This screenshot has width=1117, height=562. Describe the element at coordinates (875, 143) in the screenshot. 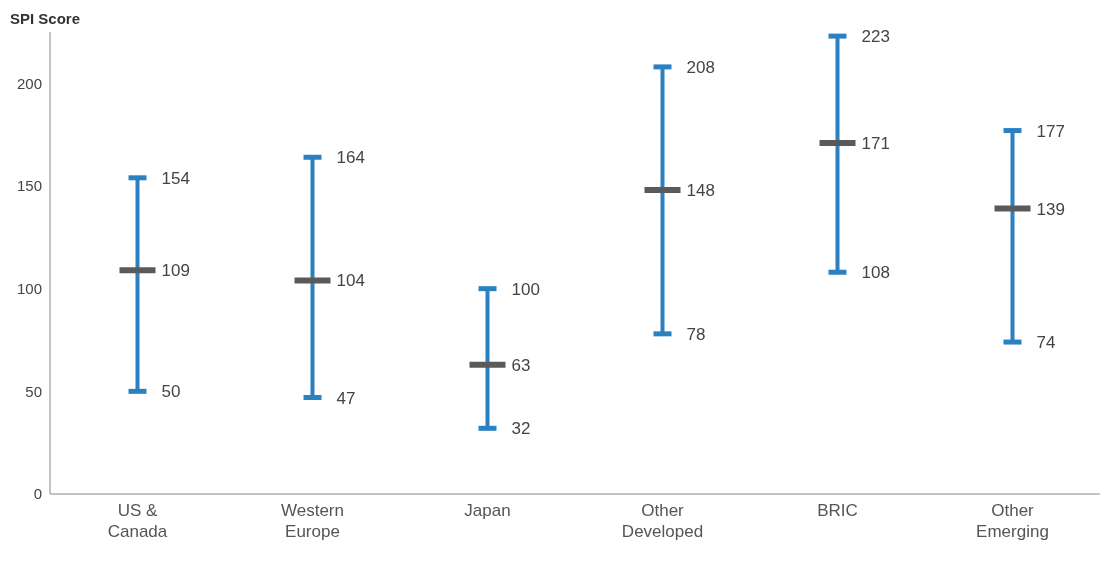

I see `annotation: 171` at that location.